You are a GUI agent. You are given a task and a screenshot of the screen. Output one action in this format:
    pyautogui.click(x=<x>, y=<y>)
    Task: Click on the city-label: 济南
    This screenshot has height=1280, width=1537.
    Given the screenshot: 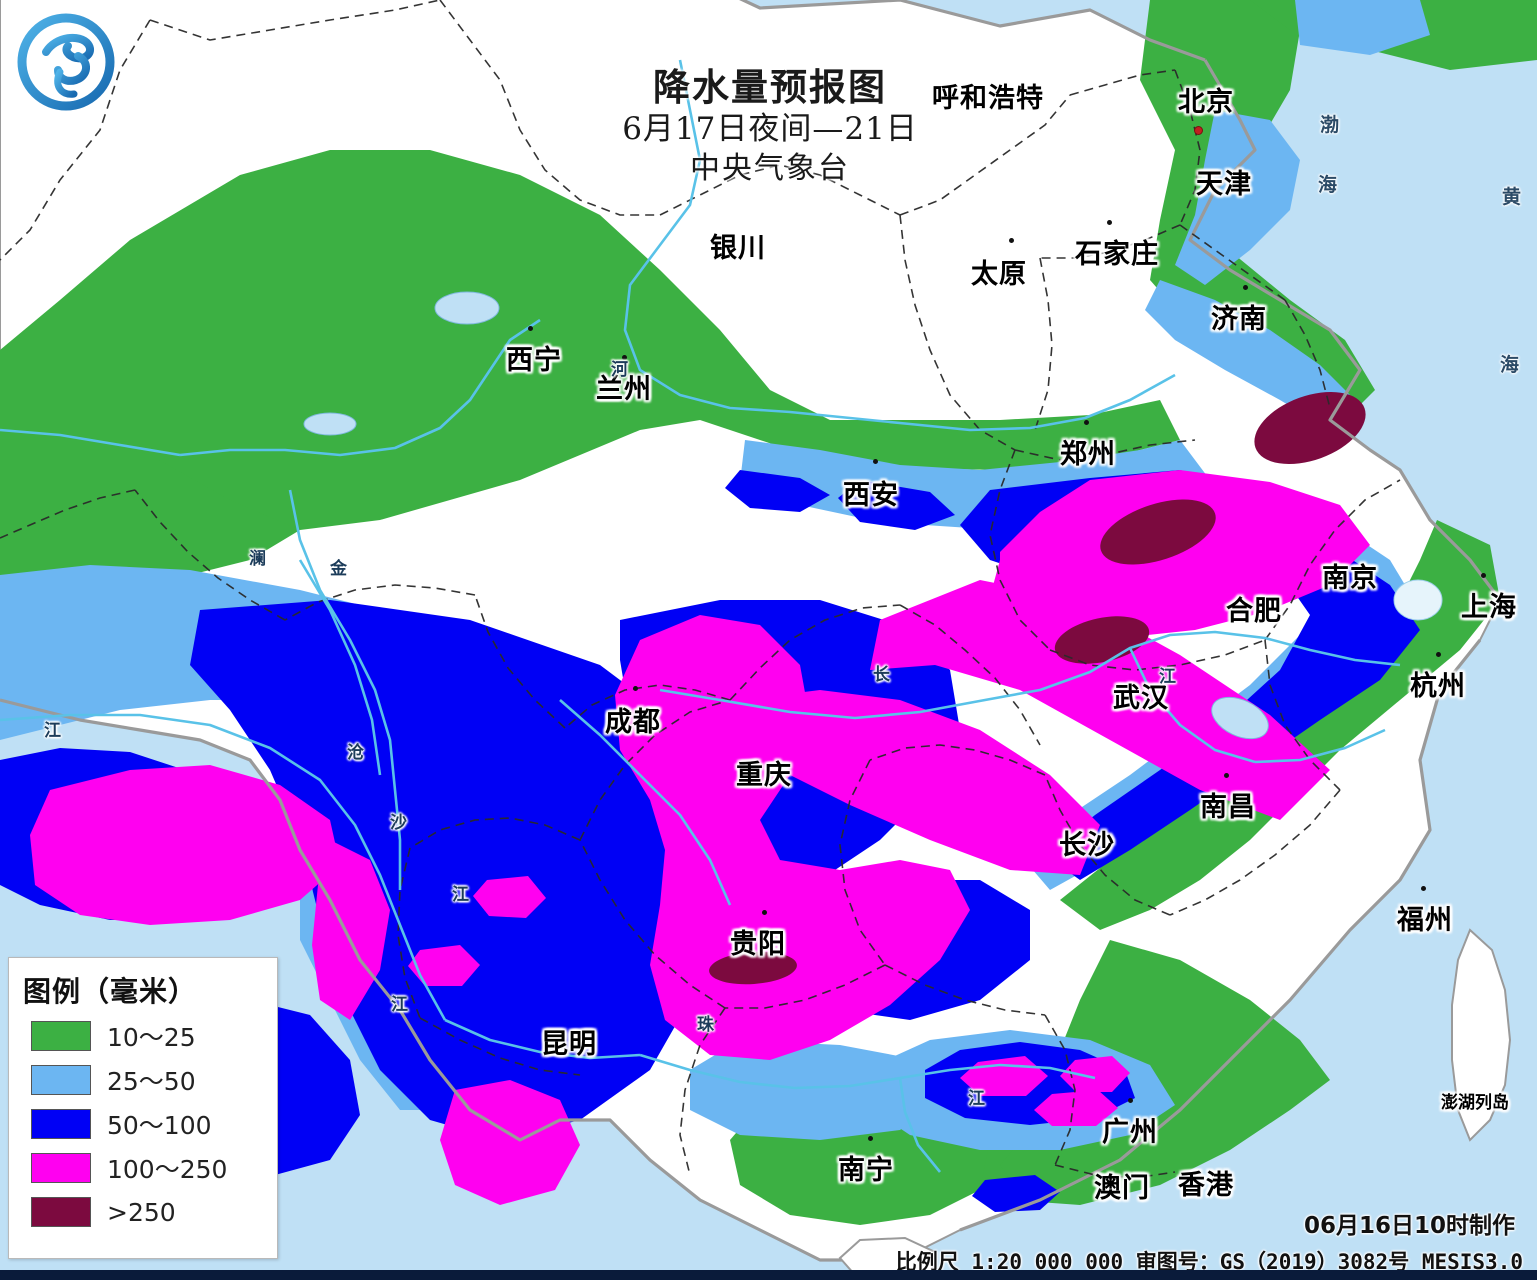 What is the action you would take?
    pyautogui.click(x=1239, y=319)
    